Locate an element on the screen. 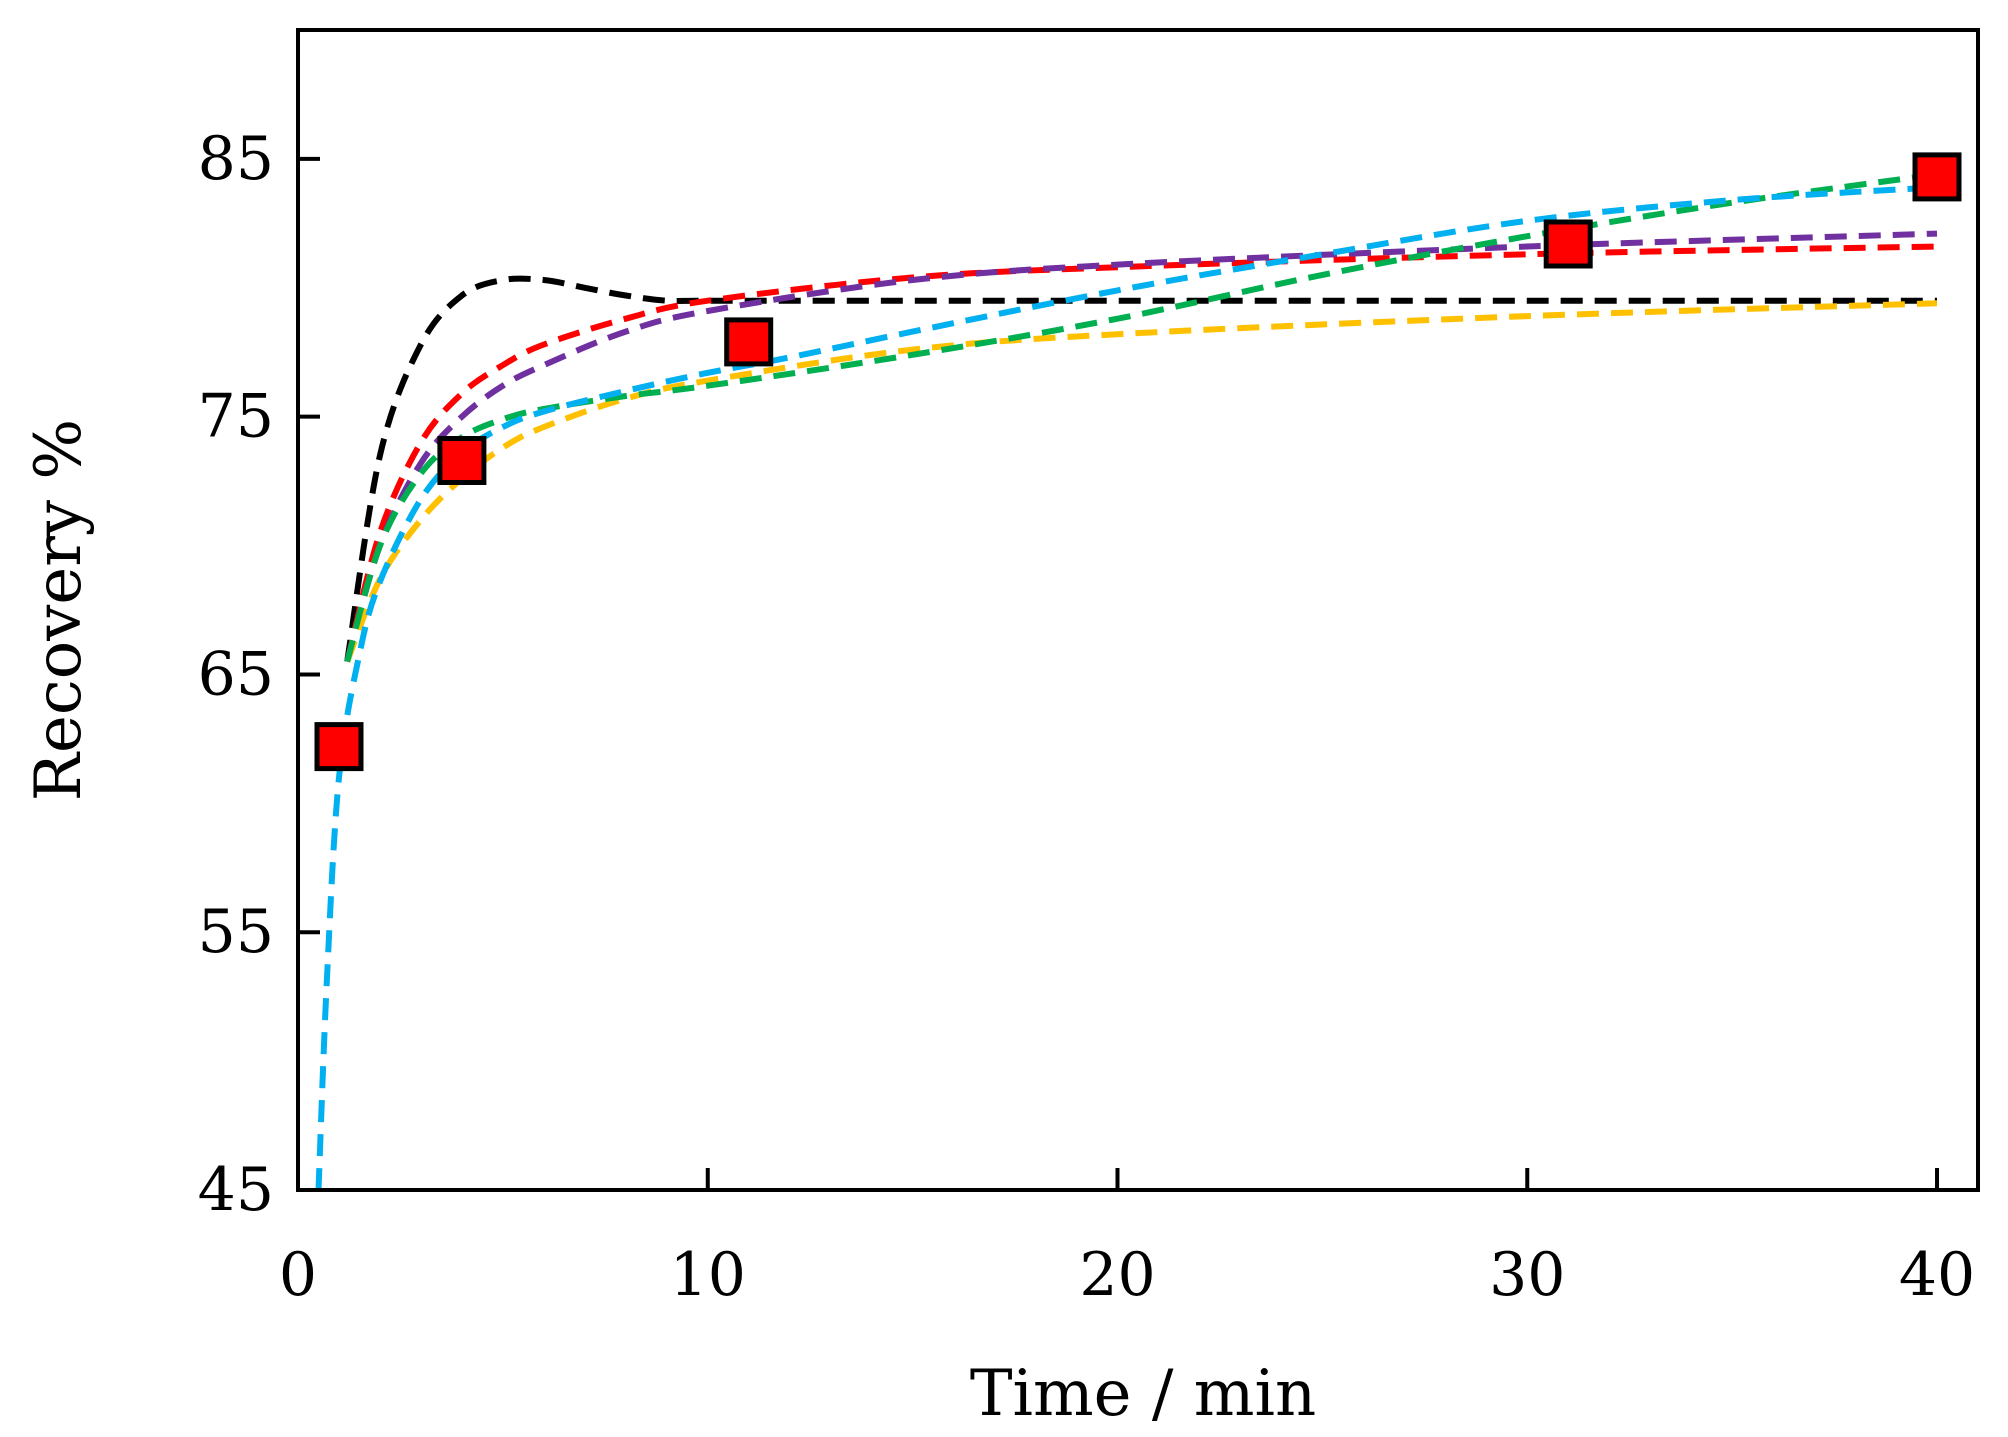  y-axis-title: Recovery % is located at coordinates (59, 610).